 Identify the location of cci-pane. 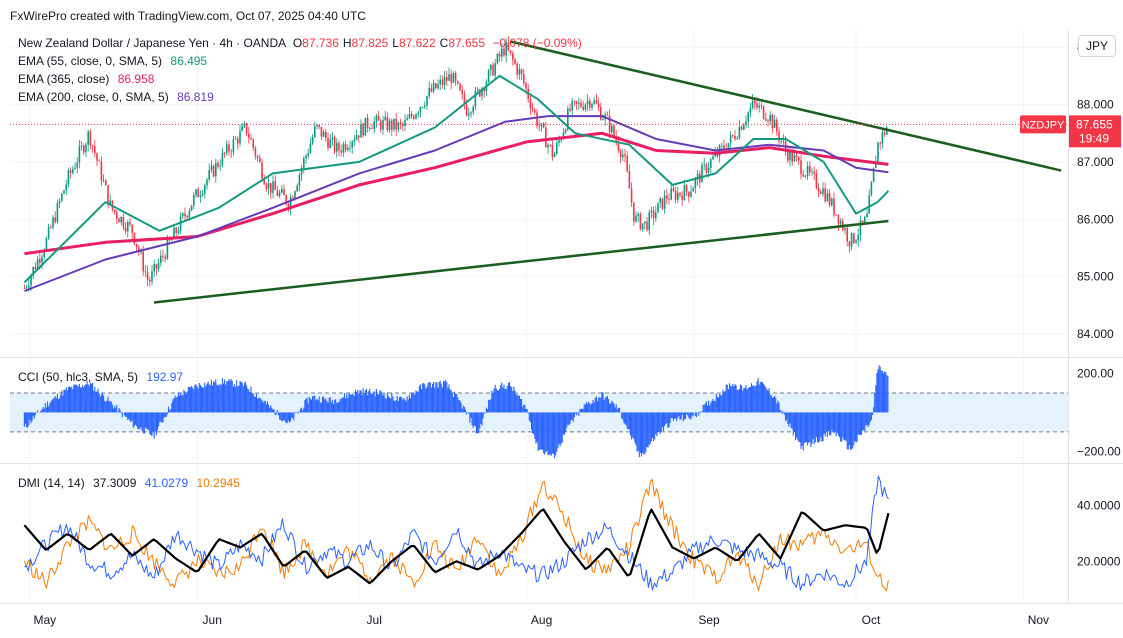
(539, 412).